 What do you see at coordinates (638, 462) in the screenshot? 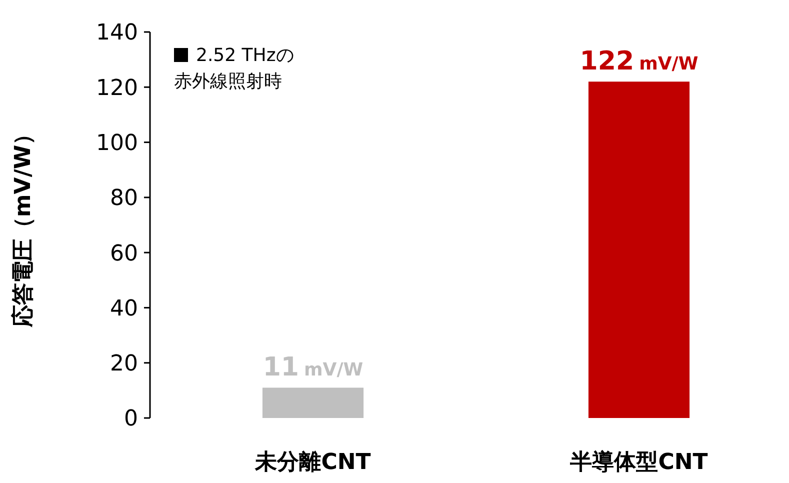
I see `x-tick-label: 半導体型CNT` at bounding box center [638, 462].